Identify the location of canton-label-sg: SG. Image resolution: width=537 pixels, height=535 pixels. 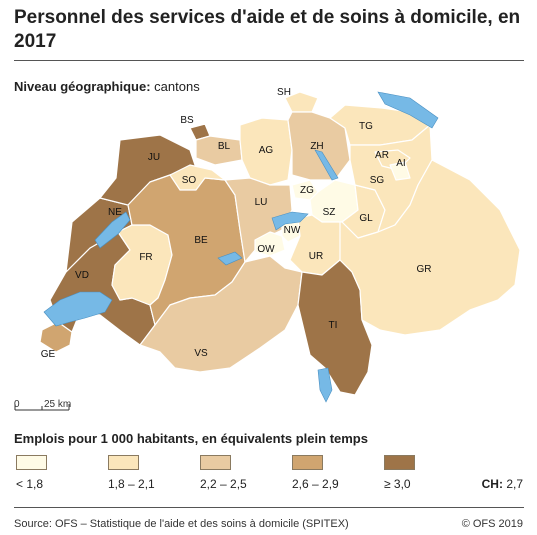
(377, 180).